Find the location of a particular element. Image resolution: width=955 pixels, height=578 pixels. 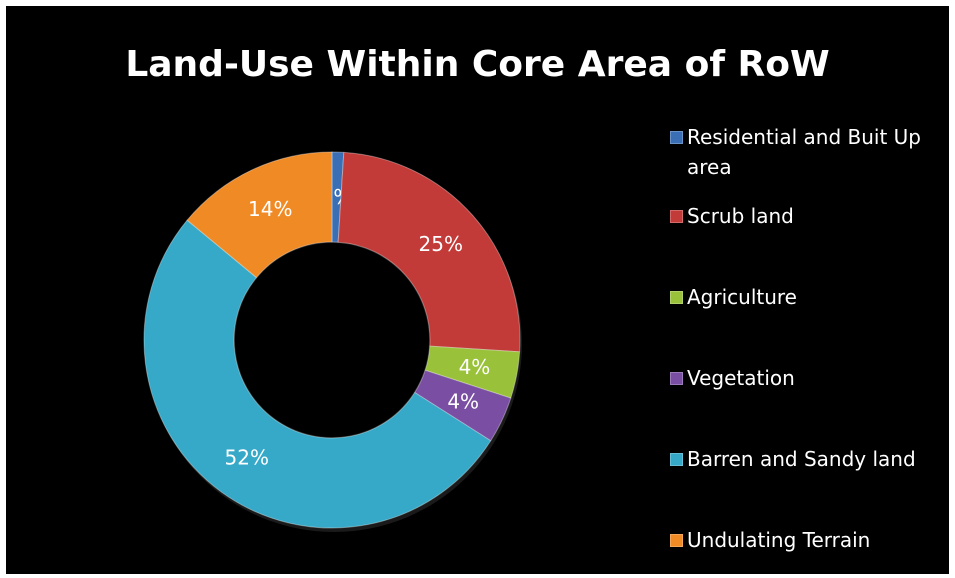

legend-item: Undulating Terrain is located at coordinates (767, 540).